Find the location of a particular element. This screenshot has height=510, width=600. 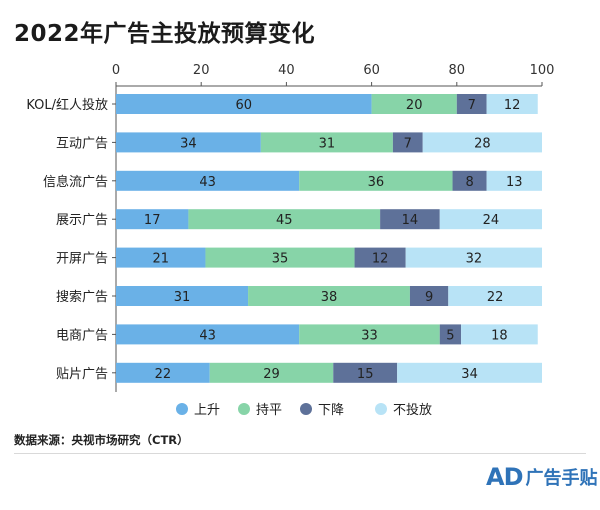

data-label: 13 is located at coordinates (514, 182).